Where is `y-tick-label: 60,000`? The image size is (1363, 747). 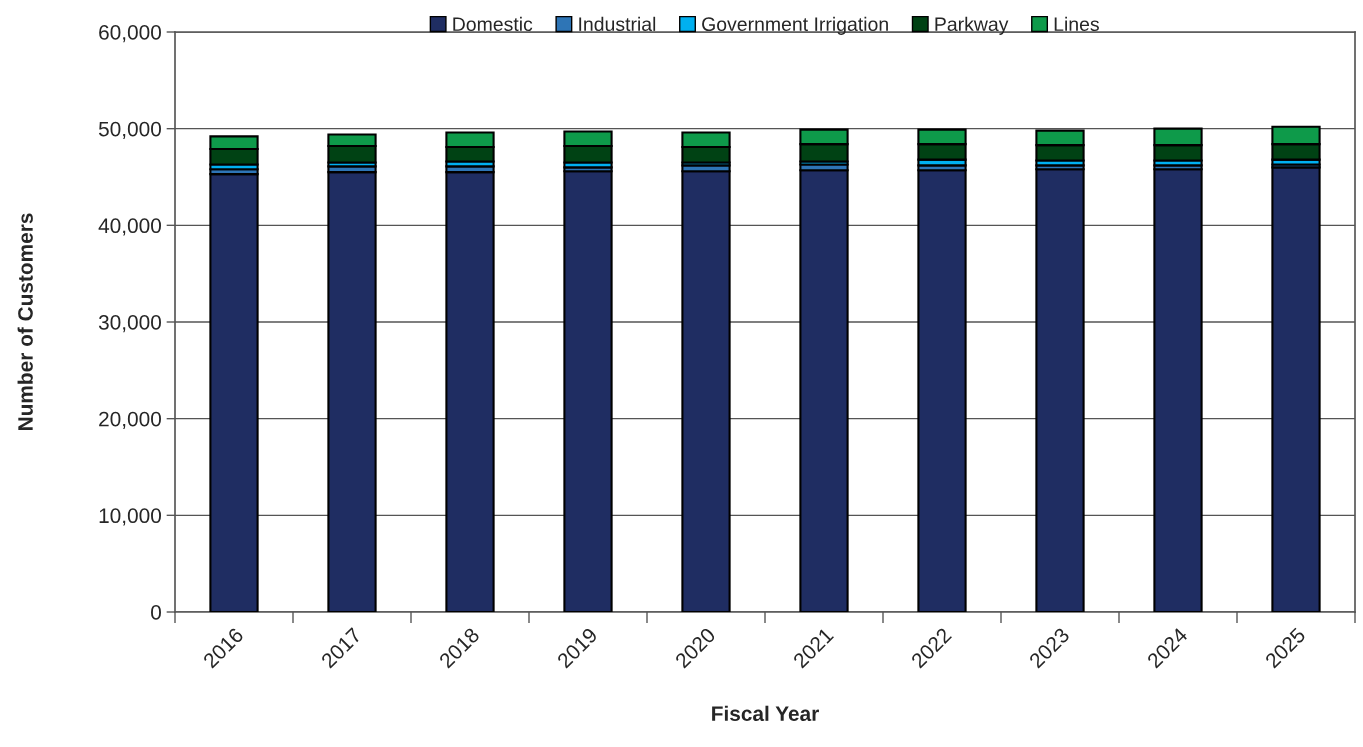 y-tick-label: 60,000 is located at coordinates (130, 34).